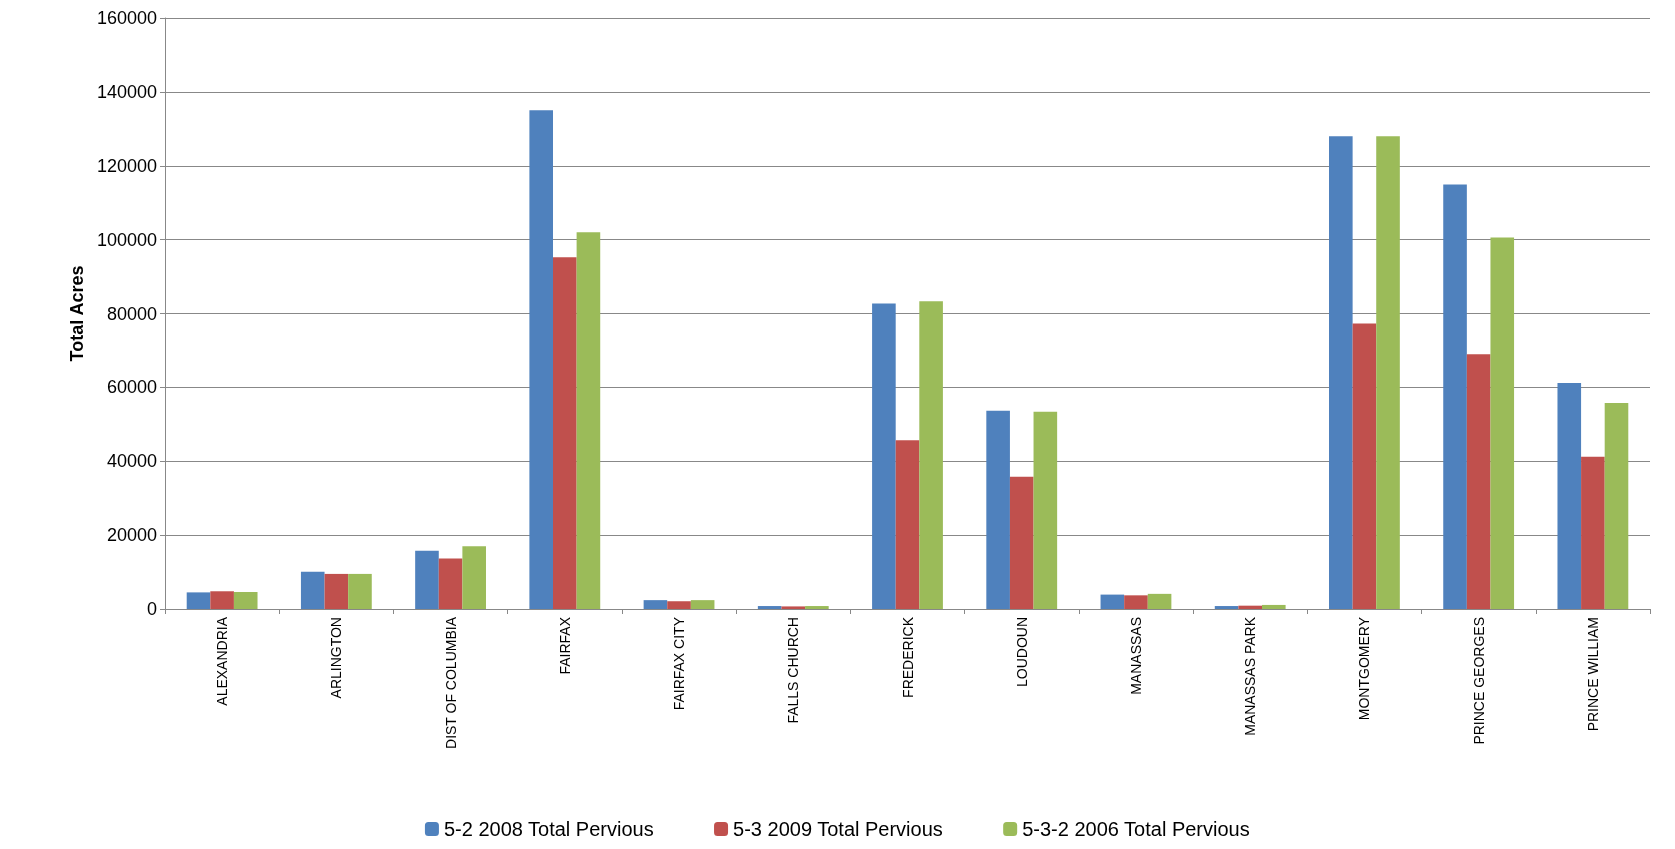 Image resolution: width=1675 pixels, height=849 pixels. I want to click on y-tick-label: 20000, so click(131, 535).